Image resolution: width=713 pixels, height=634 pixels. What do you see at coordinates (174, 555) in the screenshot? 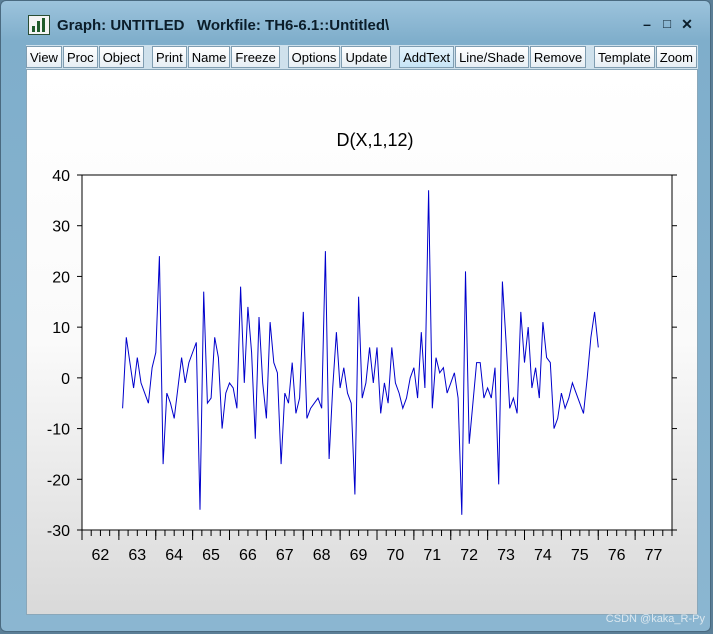
I see `x-tick-label: 64` at bounding box center [174, 555].